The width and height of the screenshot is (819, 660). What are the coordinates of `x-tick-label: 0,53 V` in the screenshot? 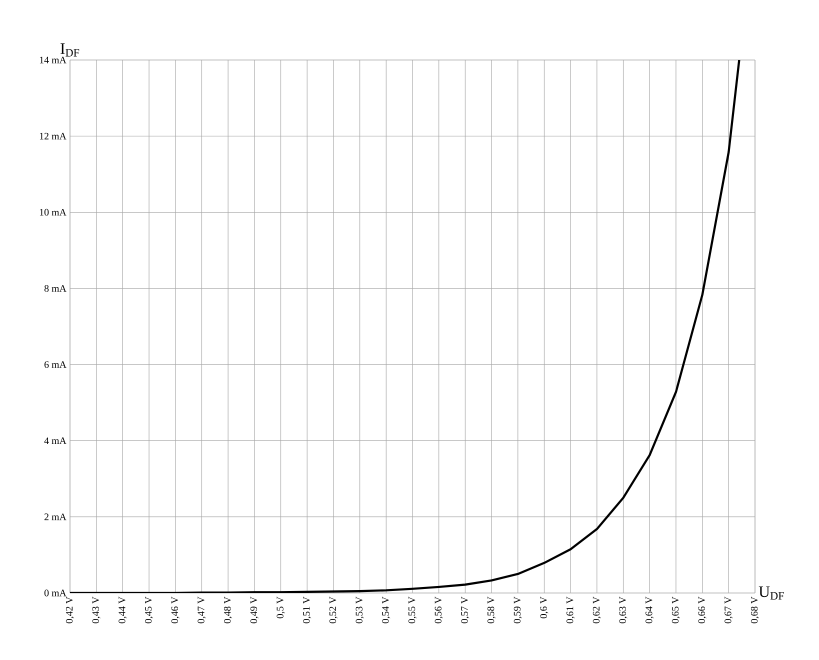 It's located at (360, 610).